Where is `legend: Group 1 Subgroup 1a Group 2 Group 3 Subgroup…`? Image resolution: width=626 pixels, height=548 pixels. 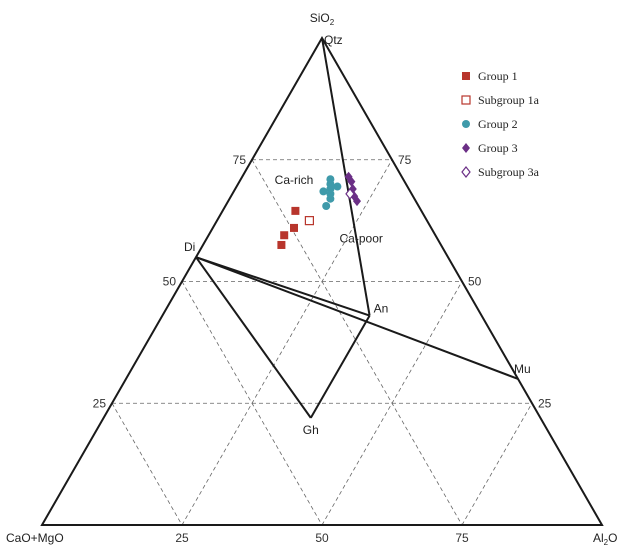
legend: Group 1 Subgroup 1a Group 2 Group 3 Subgroup… is located at coordinates (500, 124).